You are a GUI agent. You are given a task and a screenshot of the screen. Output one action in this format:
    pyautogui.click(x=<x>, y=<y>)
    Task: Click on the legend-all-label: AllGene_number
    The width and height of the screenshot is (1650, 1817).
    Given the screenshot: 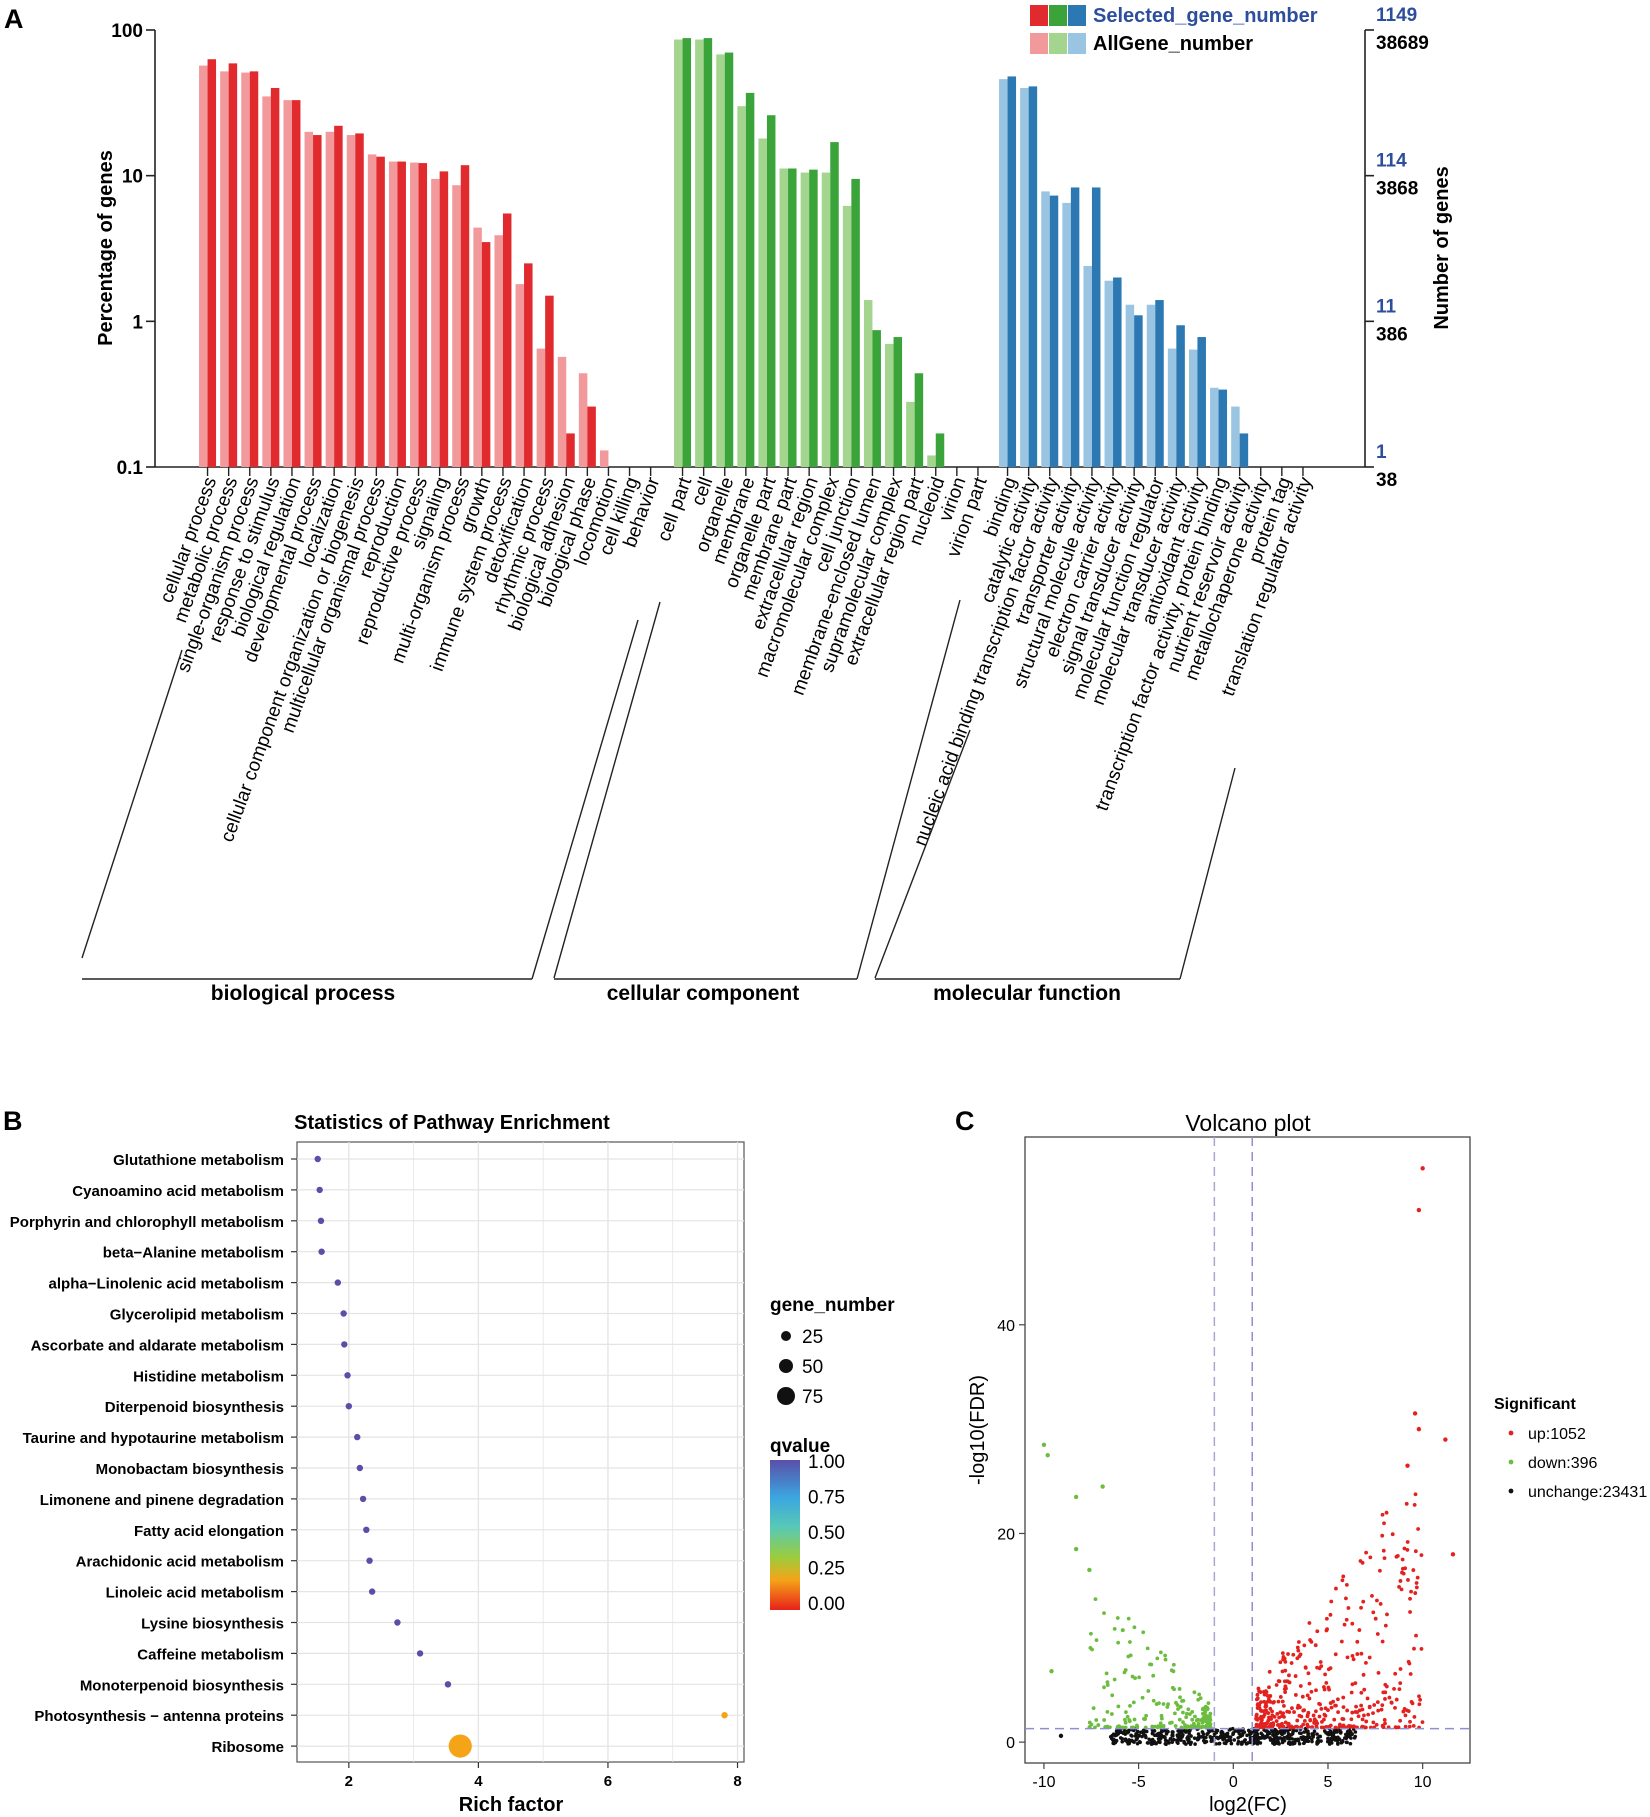 What is the action you would take?
    pyautogui.click(x=1173, y=44)
    